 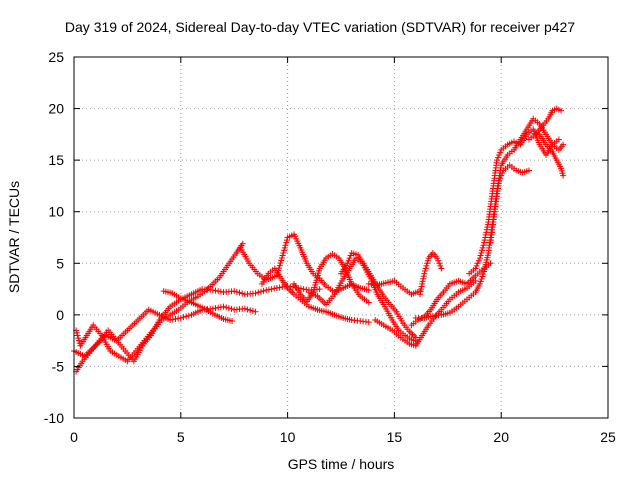 I want to click on y-tick-label: 25, so click(x=56, y=57).